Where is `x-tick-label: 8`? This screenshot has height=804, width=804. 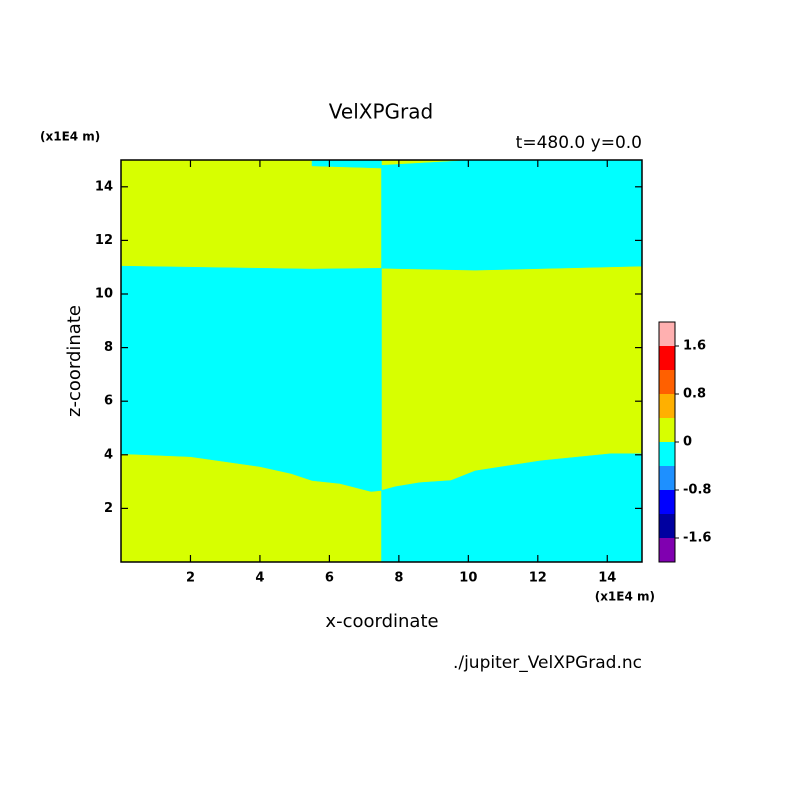 x-tick-label: 8 is located at coordinates (398, 578).